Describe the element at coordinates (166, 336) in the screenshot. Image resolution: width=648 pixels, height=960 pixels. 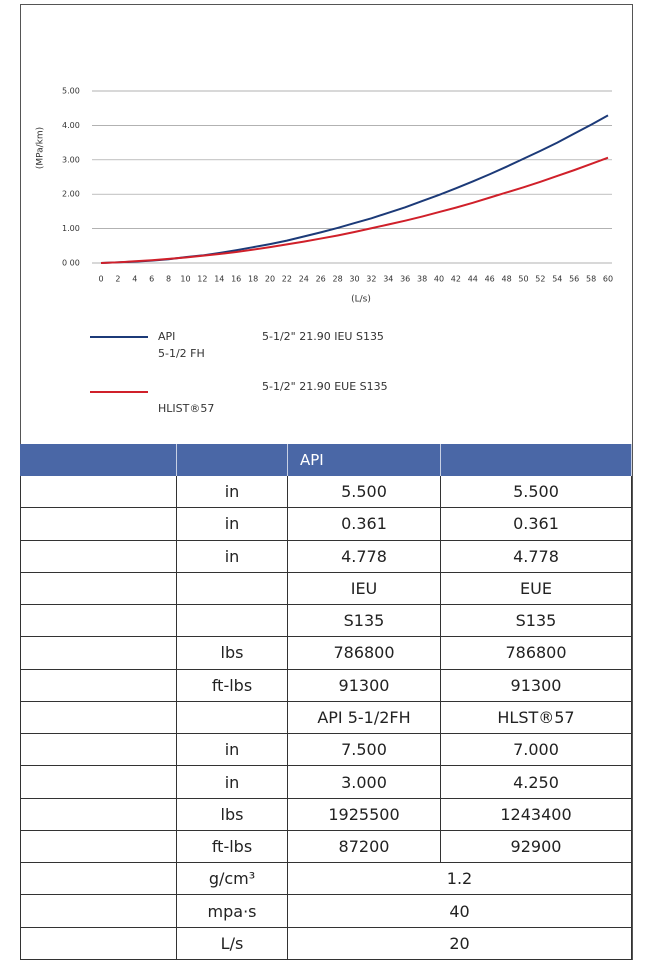
I see `legend-note: API` at that location.